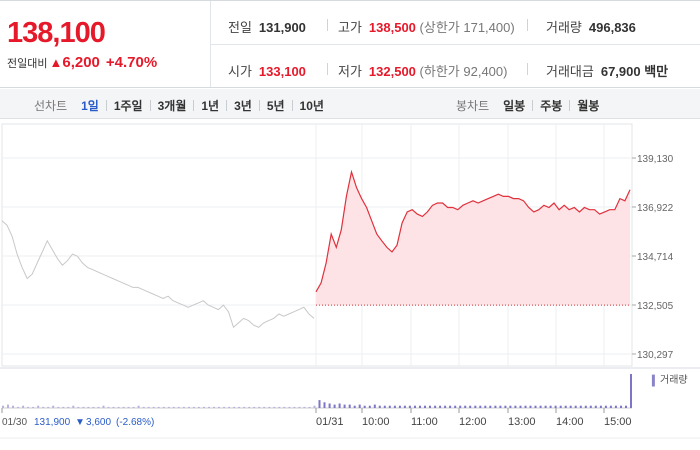 The image size is (700, 450). What do you see at coordinates (128, 106) in the screenshot?
I see `tab-1w: 1주일` at bounding box center [128, 106].